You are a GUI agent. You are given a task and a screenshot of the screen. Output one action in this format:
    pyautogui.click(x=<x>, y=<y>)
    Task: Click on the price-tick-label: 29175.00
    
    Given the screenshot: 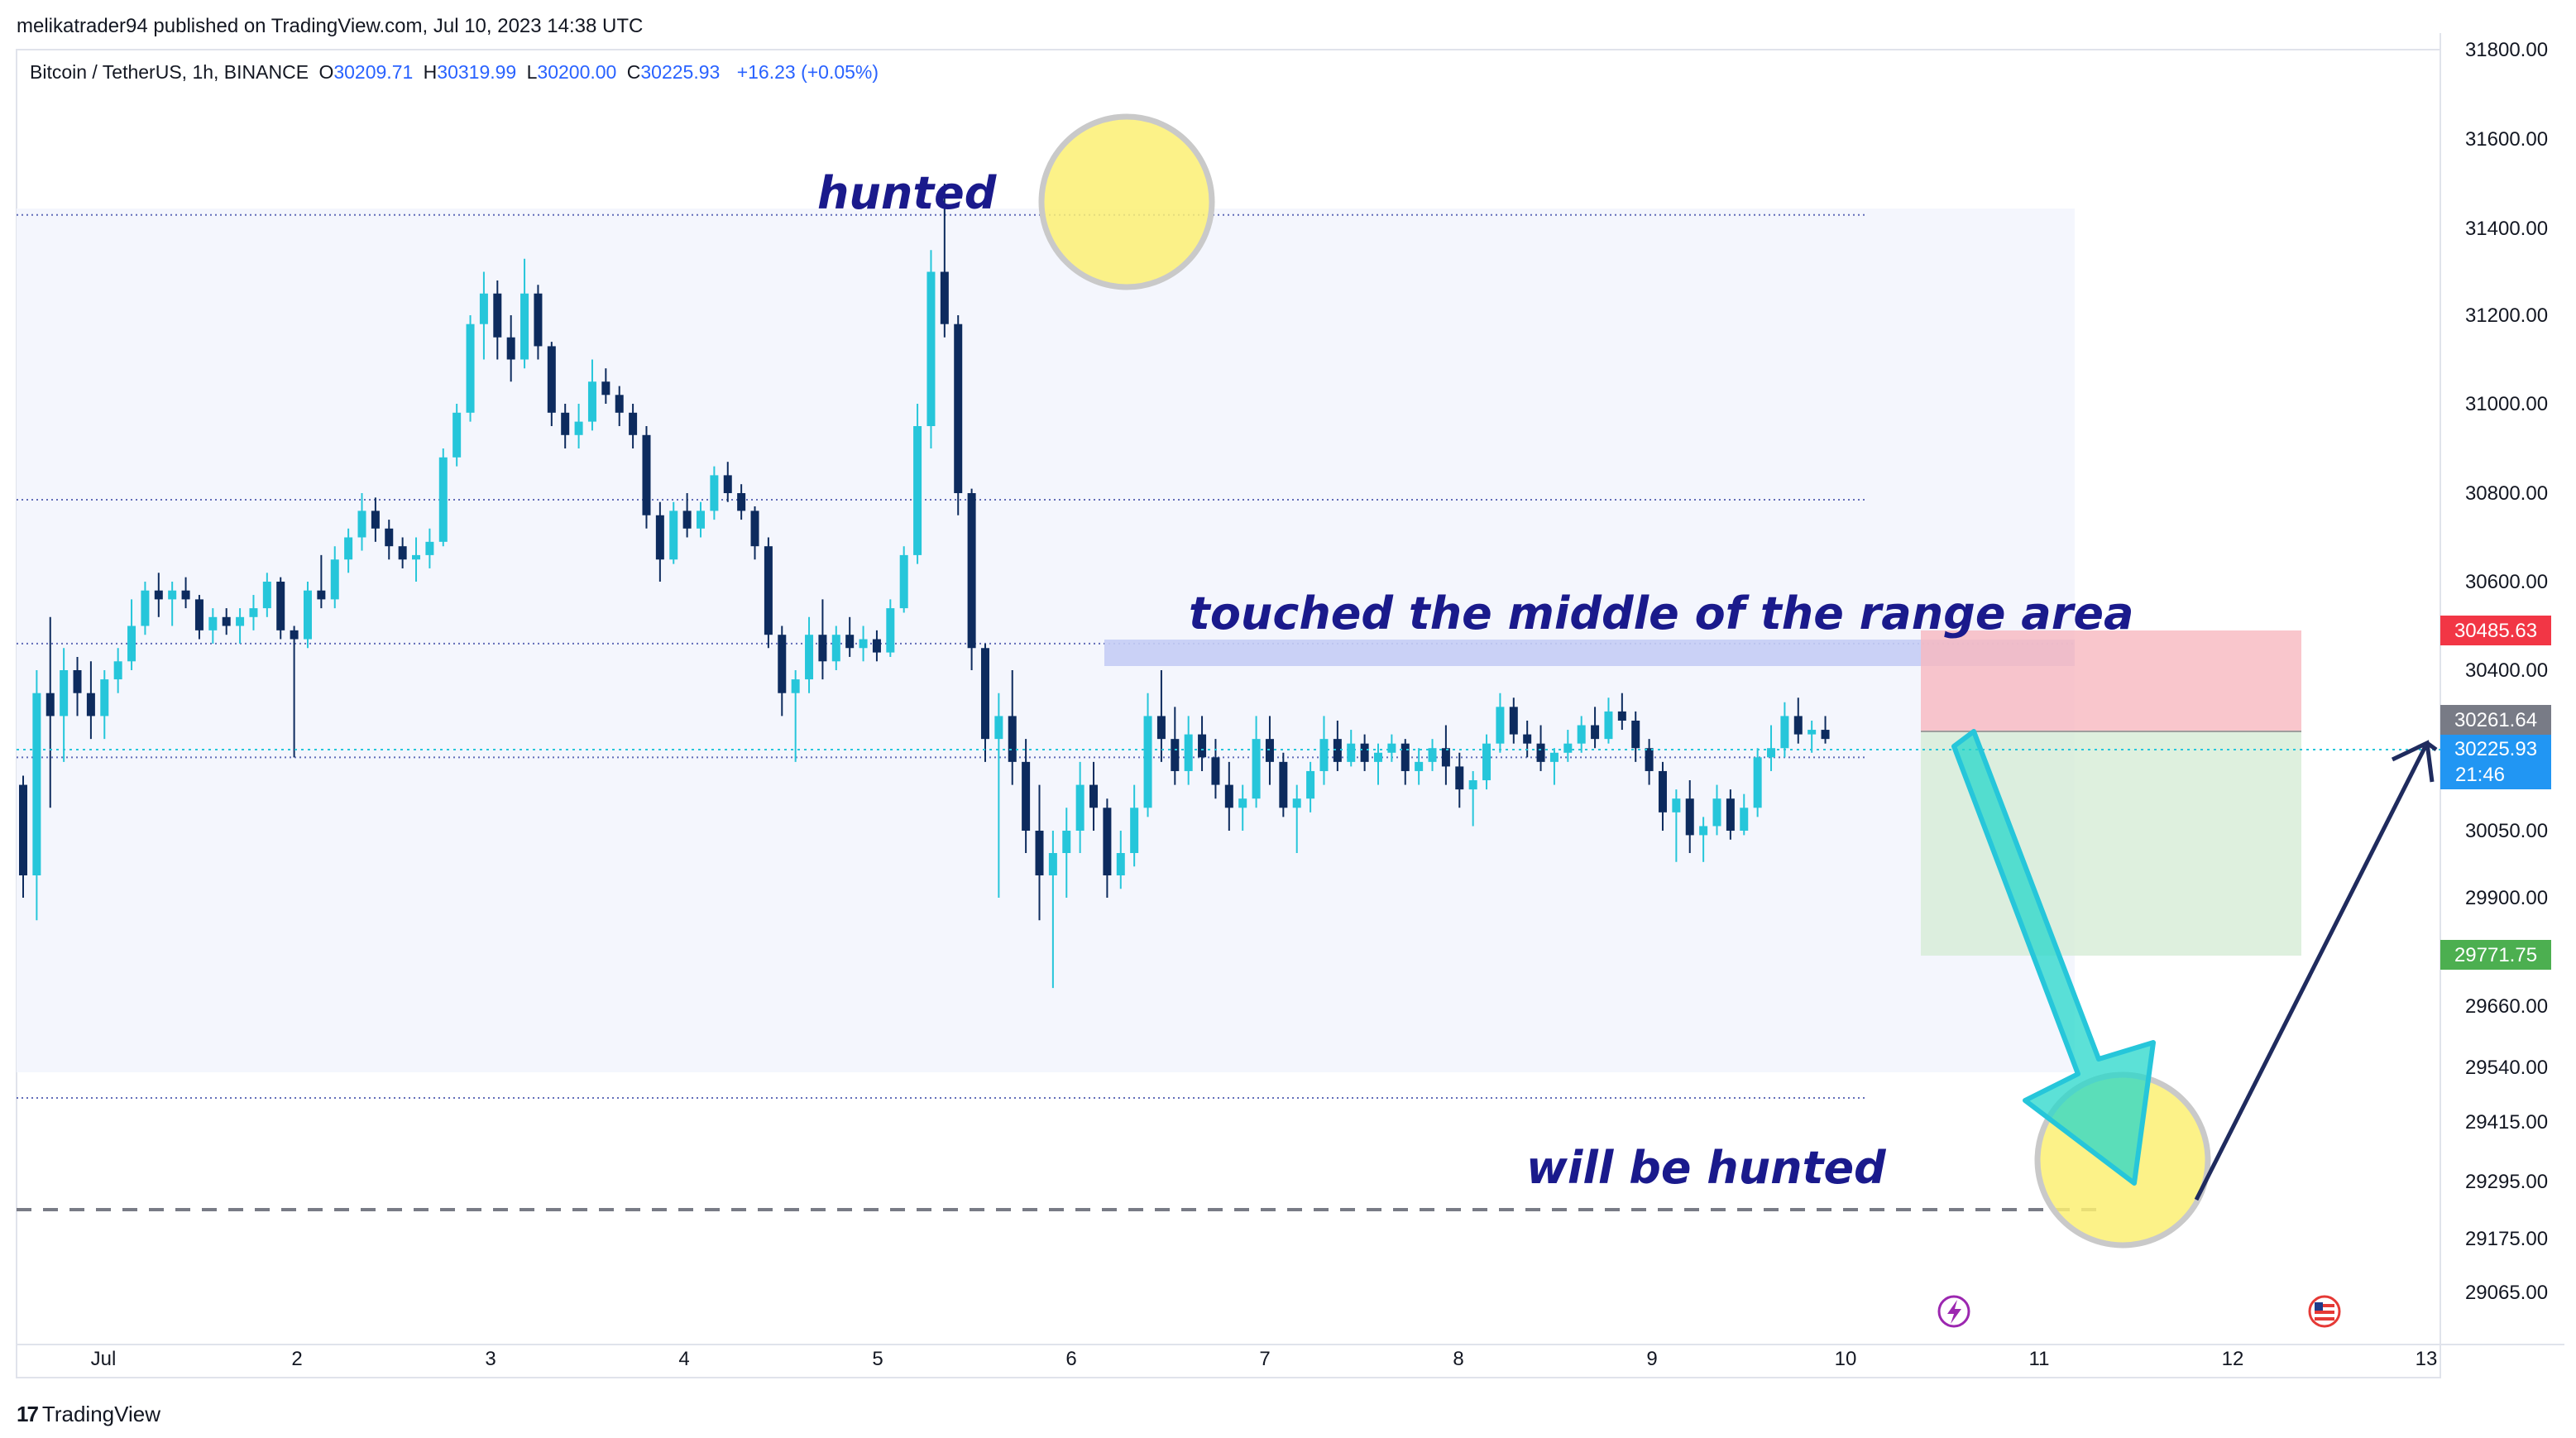 What is the action you would take?
    pyautogui.click(x=2506, y=1239)
    